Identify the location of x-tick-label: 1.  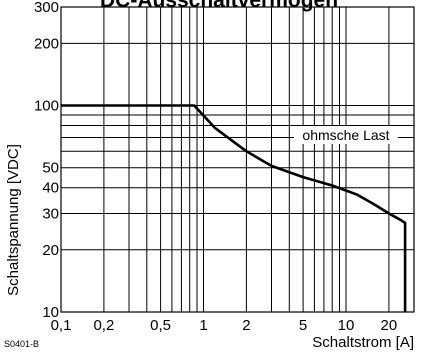
(203, 325).